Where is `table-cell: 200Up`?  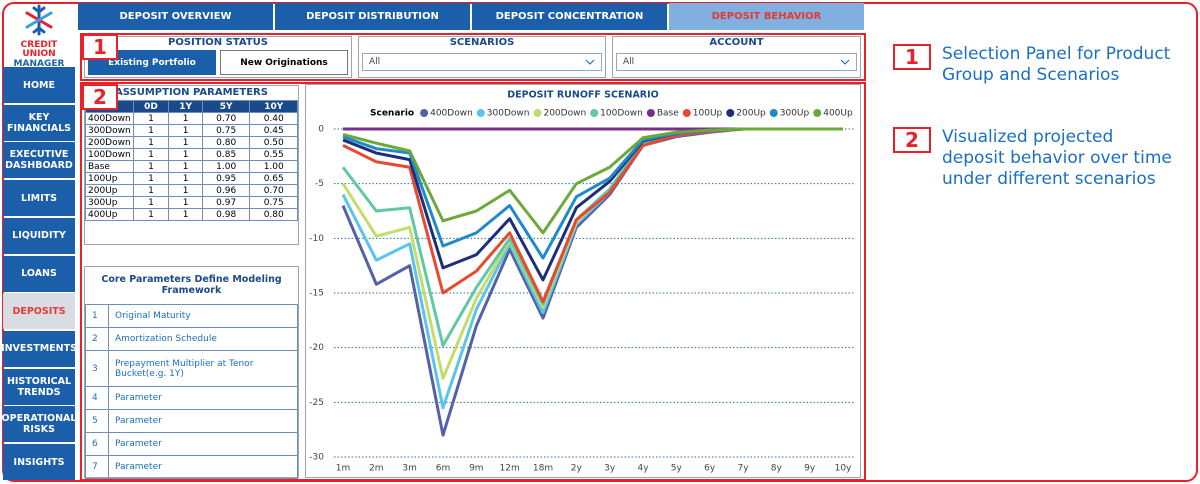 table-cell: 200Up is located at coordinates (109, 190).